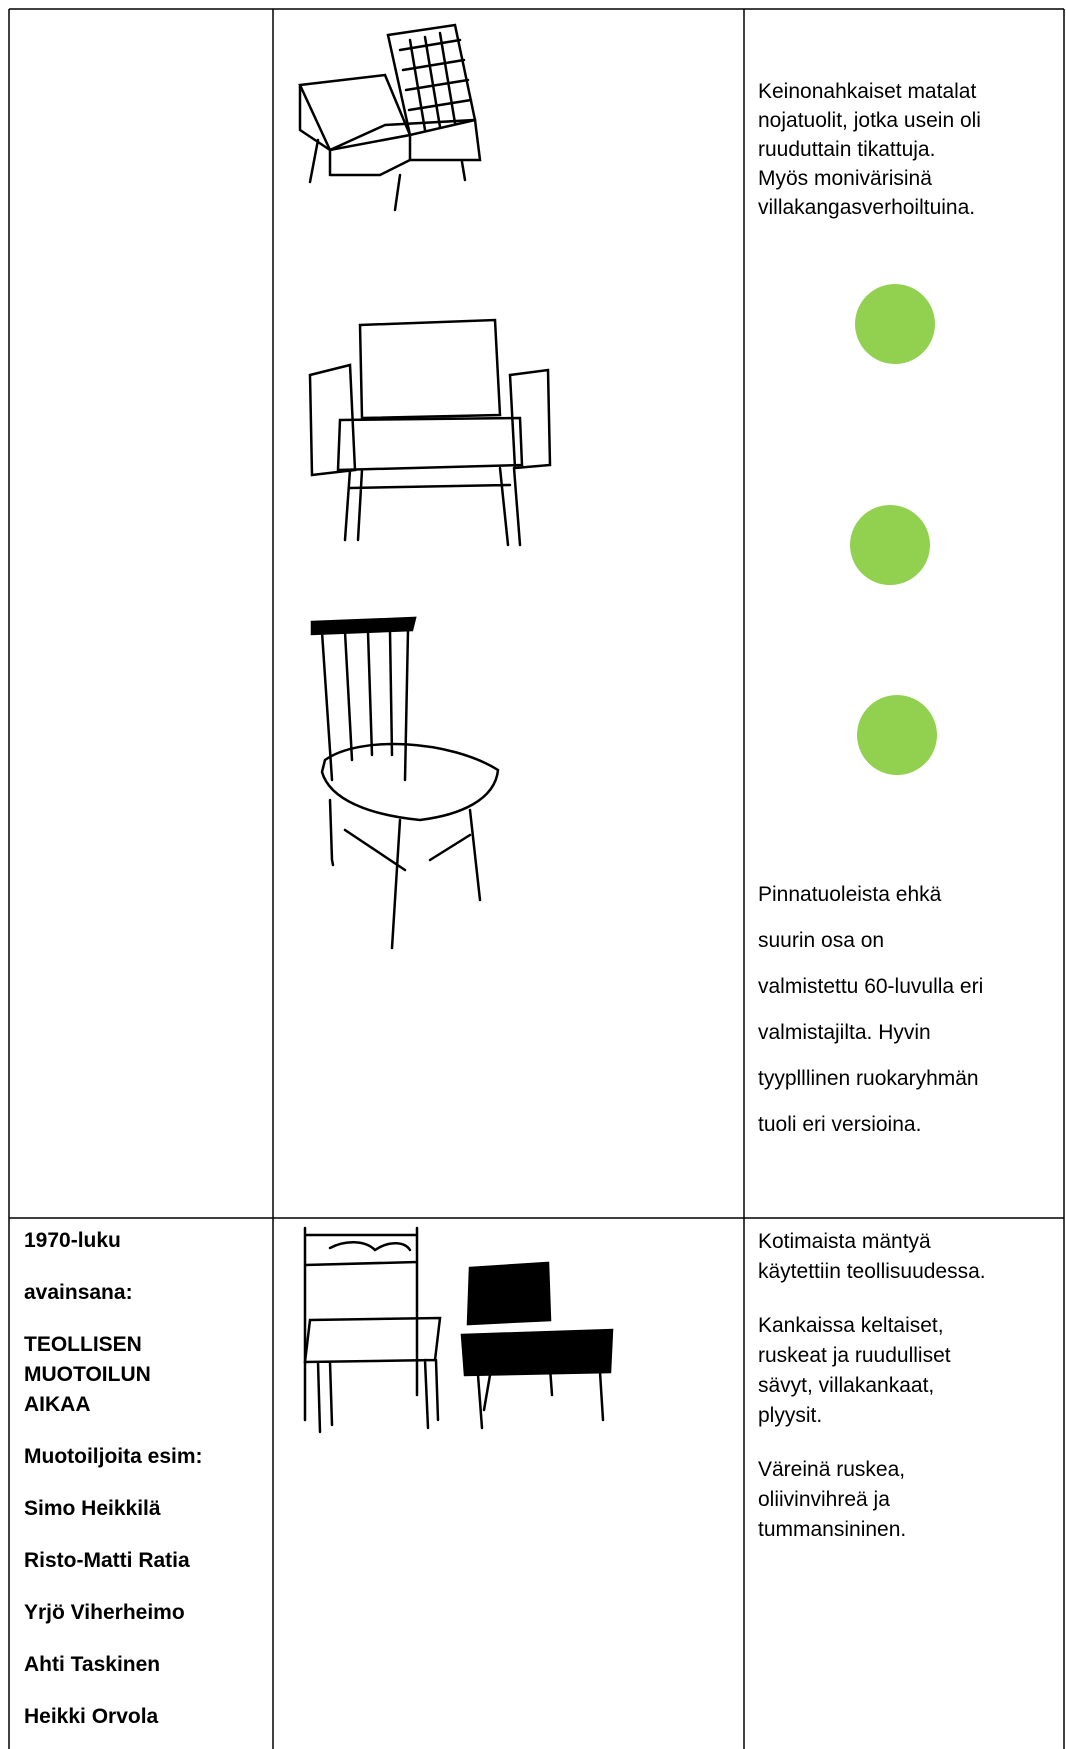 The height and width of the screenshot is (1749, 1066). What do you see at coordinates (832, 1529) in the screenshot?
I see `text-line: tummansininen.` at bounding box center [832, 1529].